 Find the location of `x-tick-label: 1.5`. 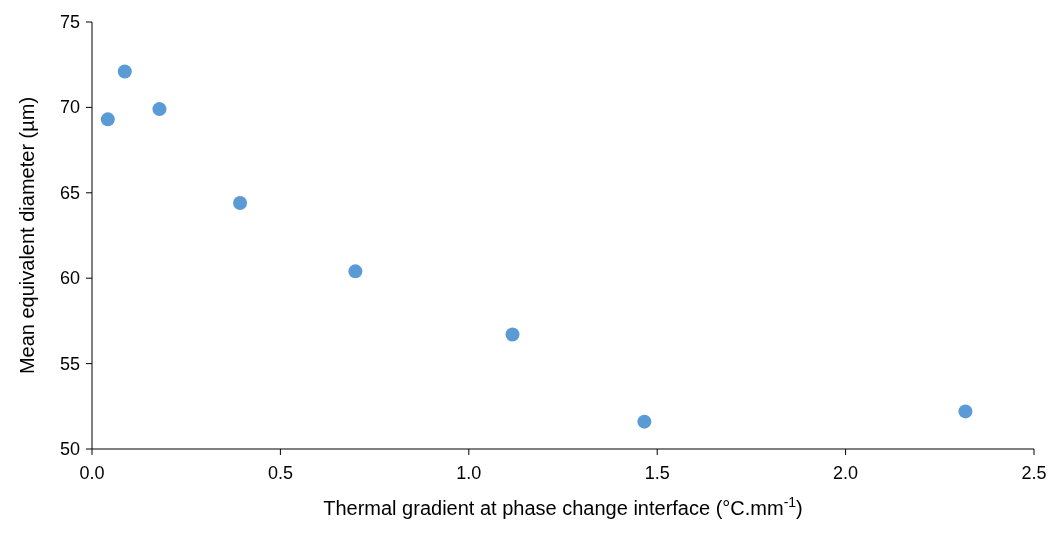

x-tick-label: 1.5 is located at coordinates (657, 473).